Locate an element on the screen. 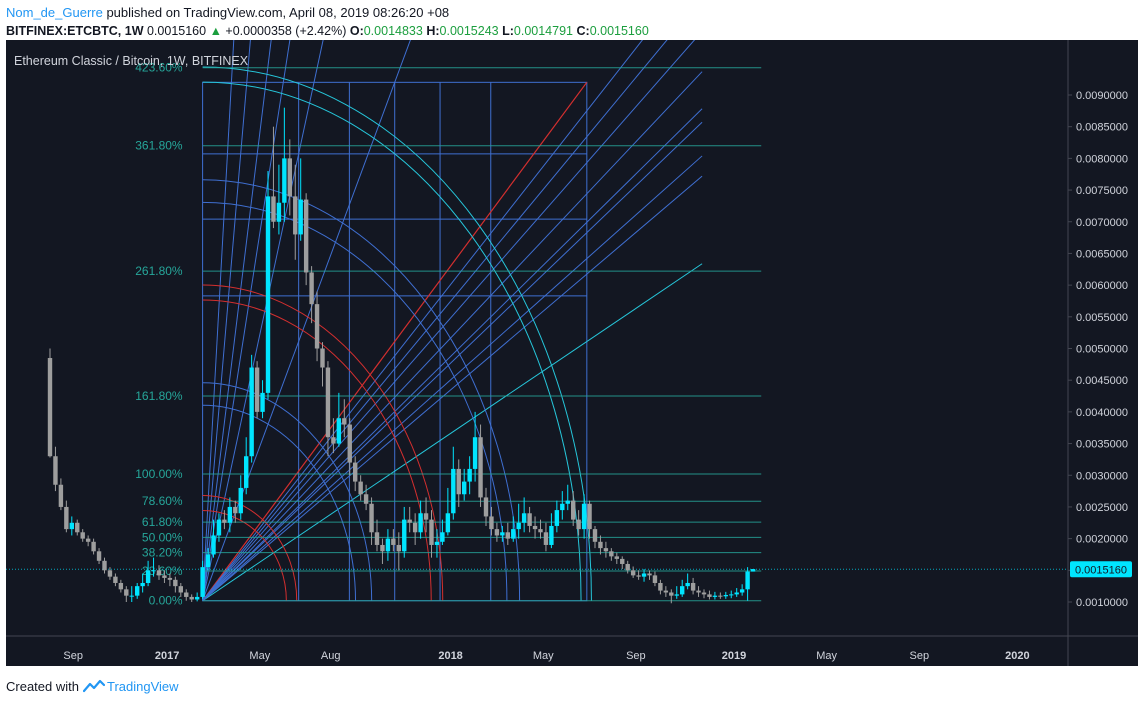  gann-fan-line is located at coordinates (306, 320).